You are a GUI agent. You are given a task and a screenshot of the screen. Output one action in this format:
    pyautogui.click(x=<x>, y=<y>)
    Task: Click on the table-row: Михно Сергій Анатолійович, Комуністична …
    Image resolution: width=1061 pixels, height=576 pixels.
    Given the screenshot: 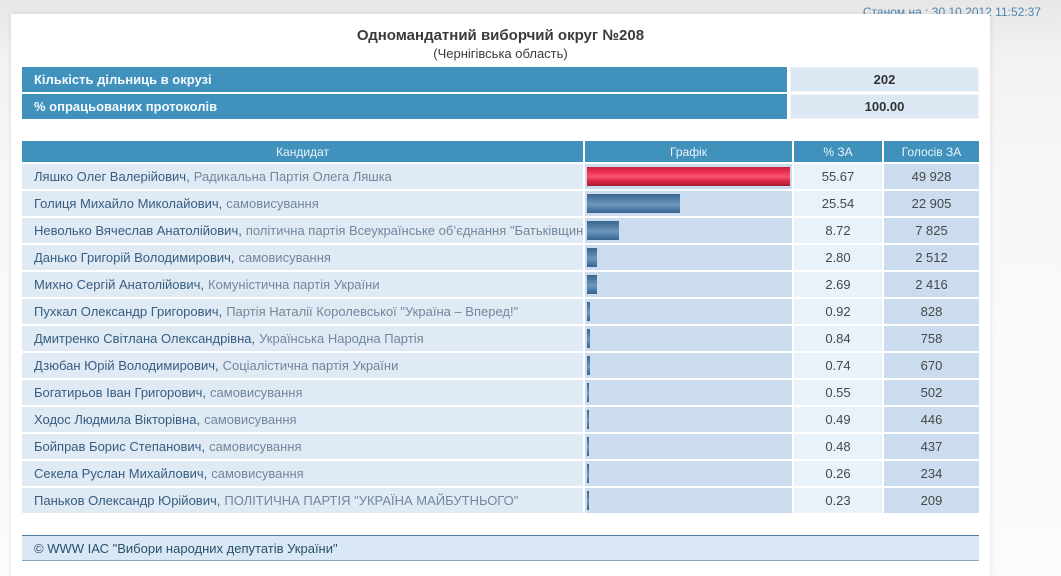 What is the action you would take?
    pyautogui.click(x=500, y=284)
    